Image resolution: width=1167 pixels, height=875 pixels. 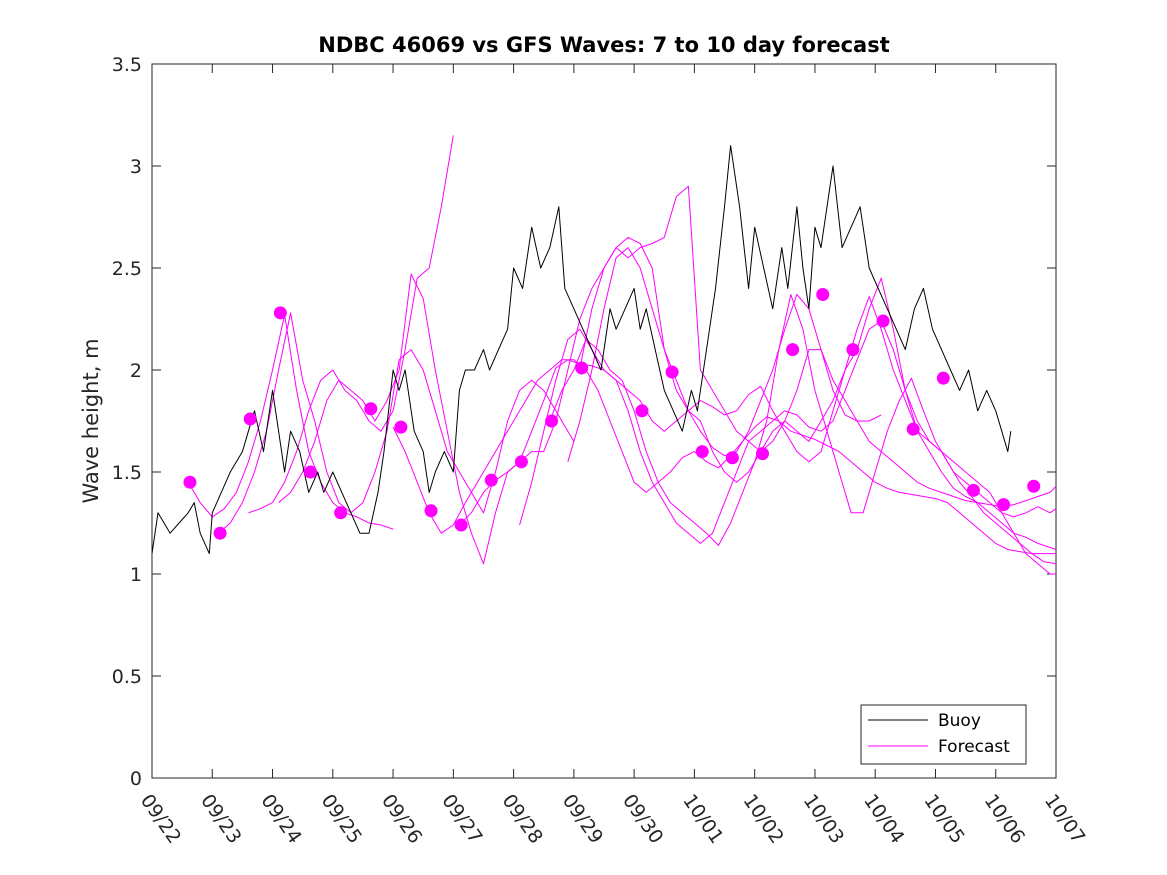 What do you see at coordinates (1064, 818) in the screenshot?
I see `x-tick-label: 10/07` at bounding box center [1064, 818].